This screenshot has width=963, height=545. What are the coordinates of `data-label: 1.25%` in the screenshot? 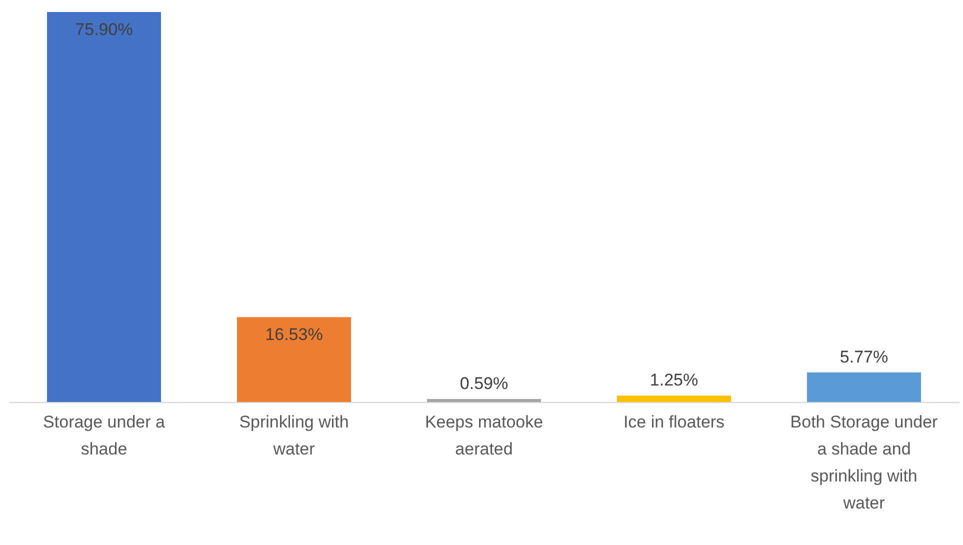 It's located at (674, 380).